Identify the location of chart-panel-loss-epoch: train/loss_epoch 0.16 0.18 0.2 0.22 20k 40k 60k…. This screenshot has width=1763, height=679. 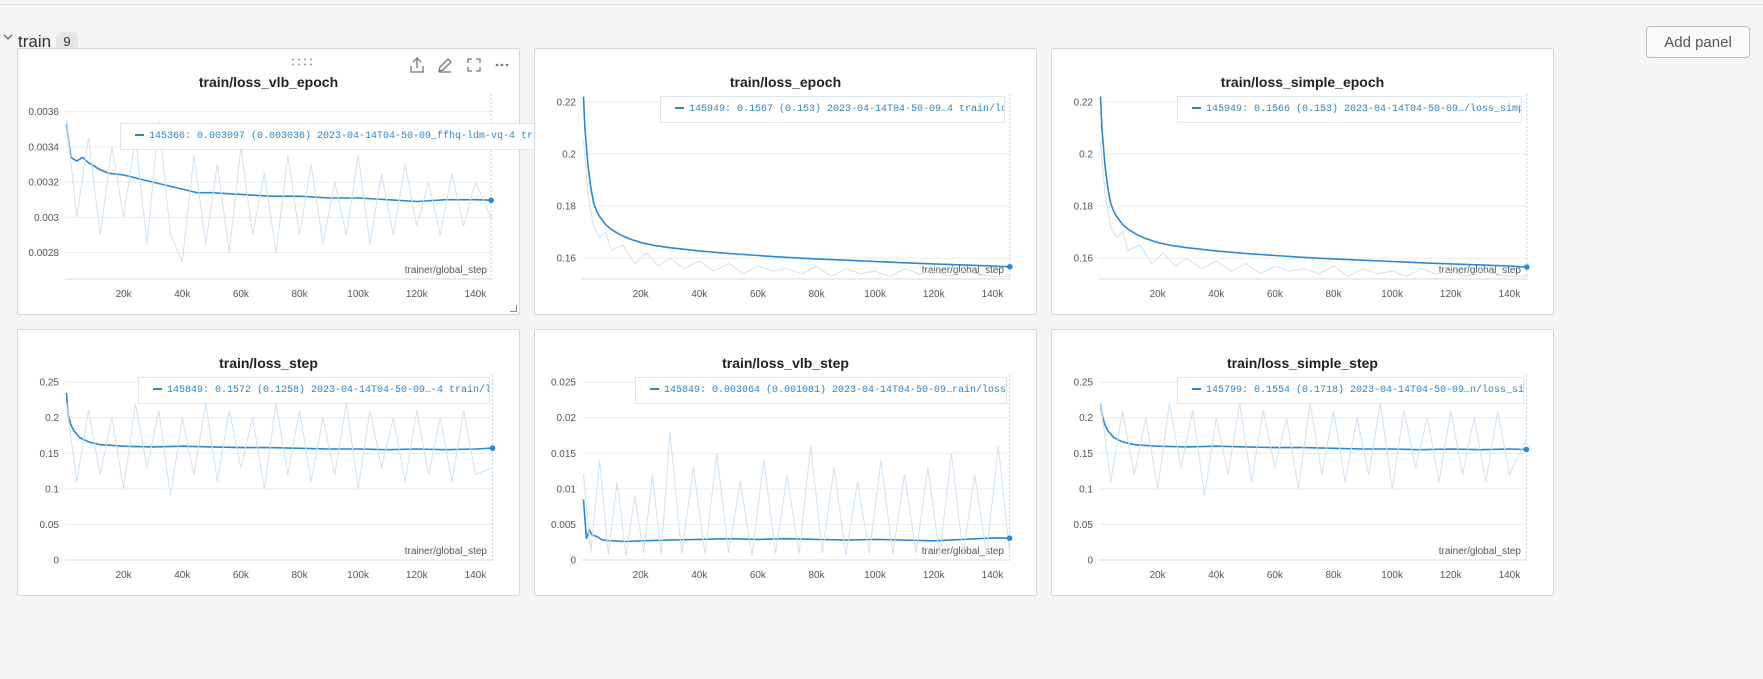
(785, 181).